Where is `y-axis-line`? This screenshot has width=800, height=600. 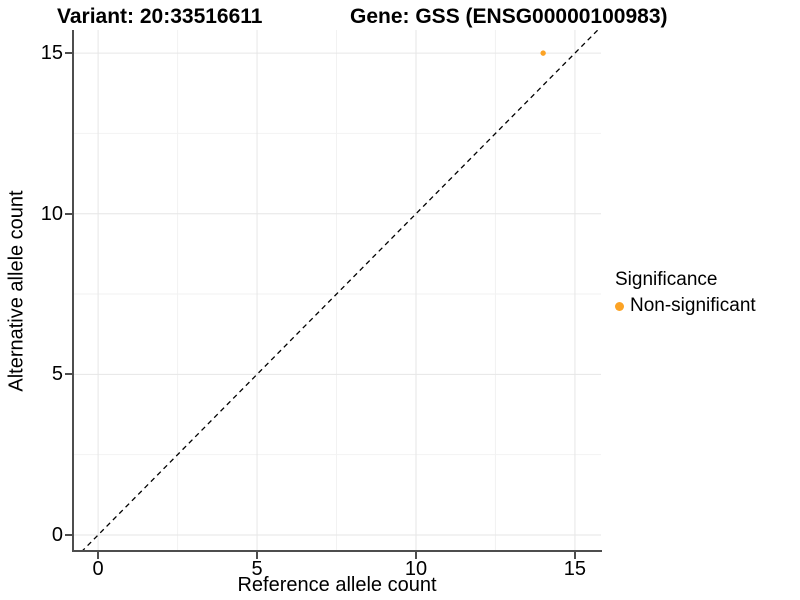
y-axis-line is located at coordinates (73, 291).